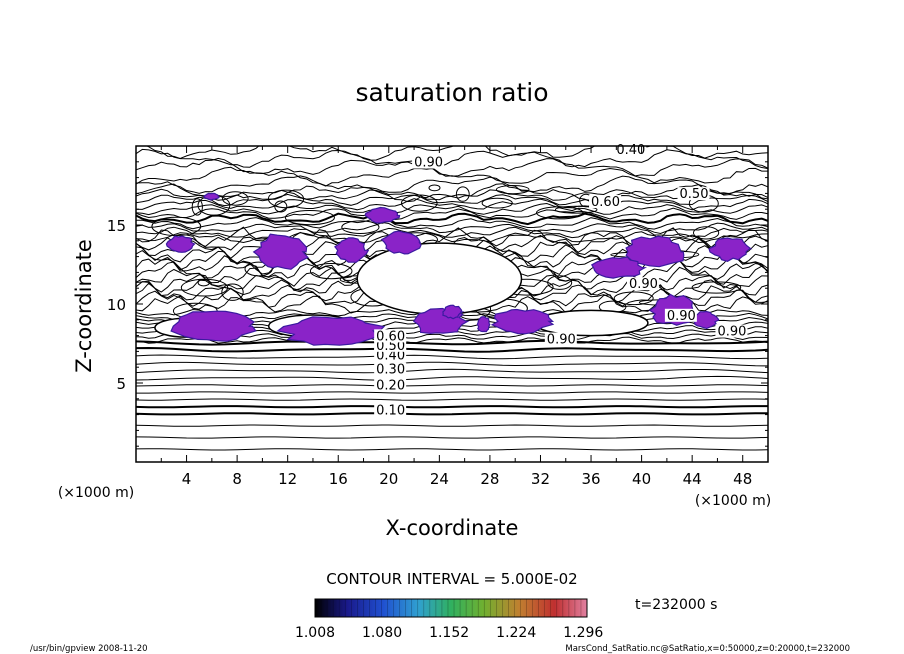  What do you see at coordinates (448, 608) in the screenshot?
I see `colorbar-stripes` at bounding box center [448, 608].